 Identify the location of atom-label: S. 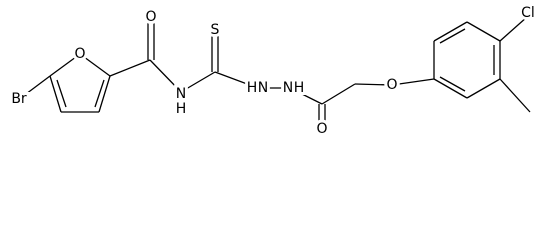
(215, 30).